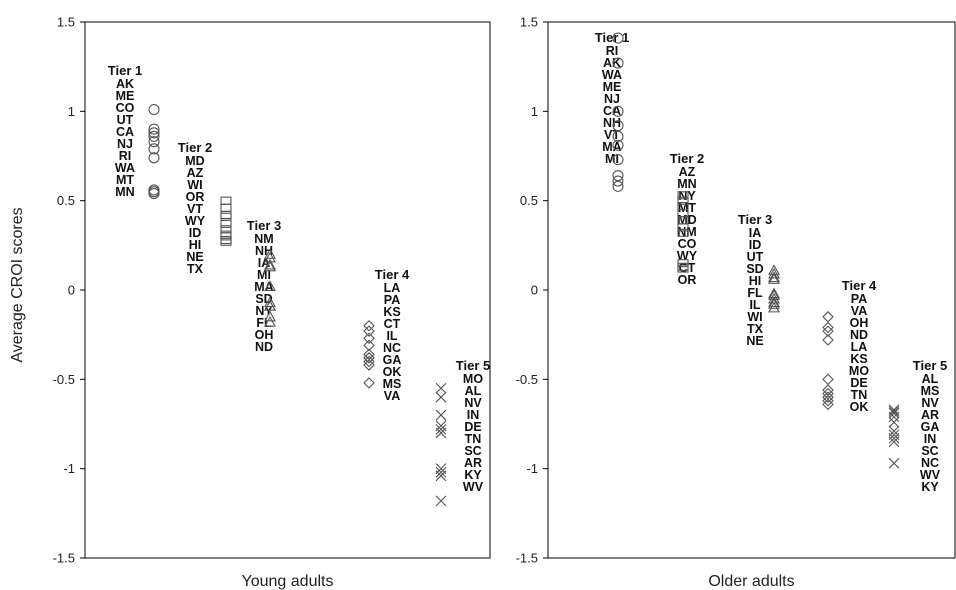 This screenshot has height=590, width=956. I want to click on state-label: NC, so click(392, 348).